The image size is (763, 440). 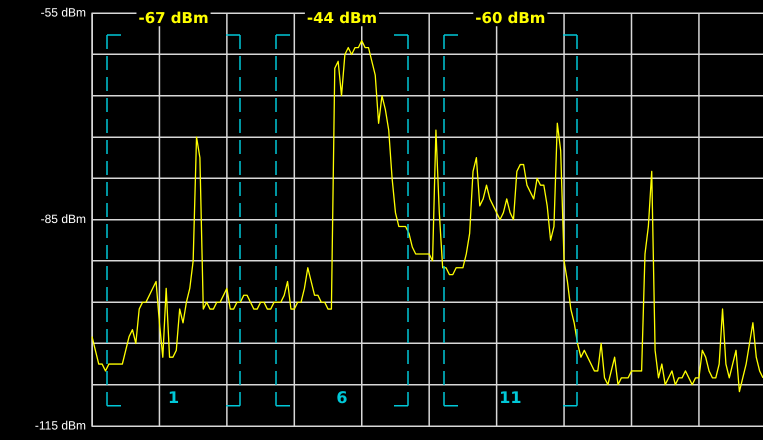 What do you see at coordinates (63, 13) in the screenshot?
I see `y-tick-label: -55 dBm` at bounding box center [63, 13].